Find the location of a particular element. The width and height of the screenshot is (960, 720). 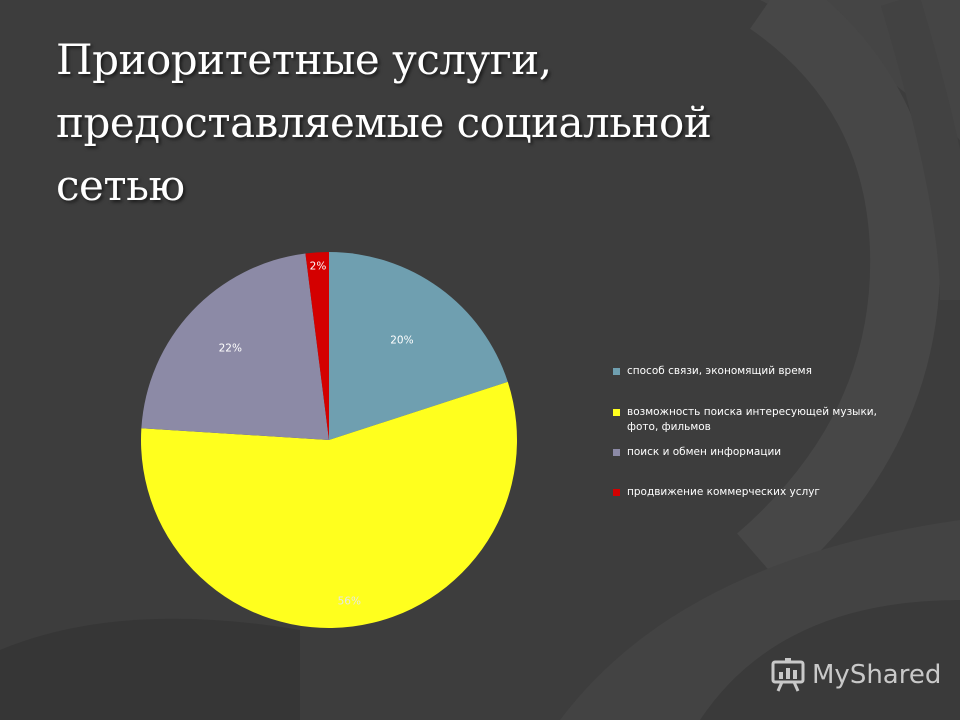

legend-item: способ связи, экономящий время is located at coordinates (744, 371).